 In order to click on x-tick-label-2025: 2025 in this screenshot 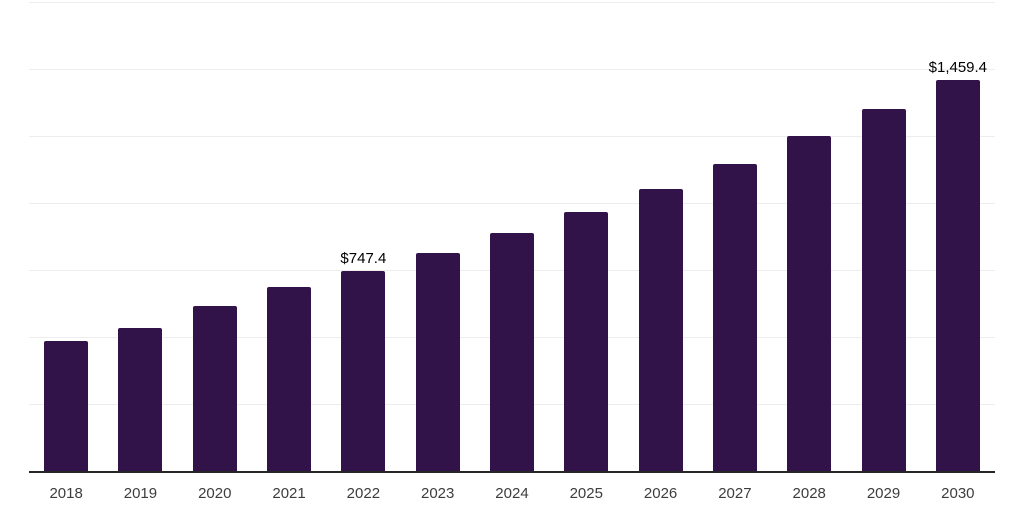, I will do `click(586, 493)`.